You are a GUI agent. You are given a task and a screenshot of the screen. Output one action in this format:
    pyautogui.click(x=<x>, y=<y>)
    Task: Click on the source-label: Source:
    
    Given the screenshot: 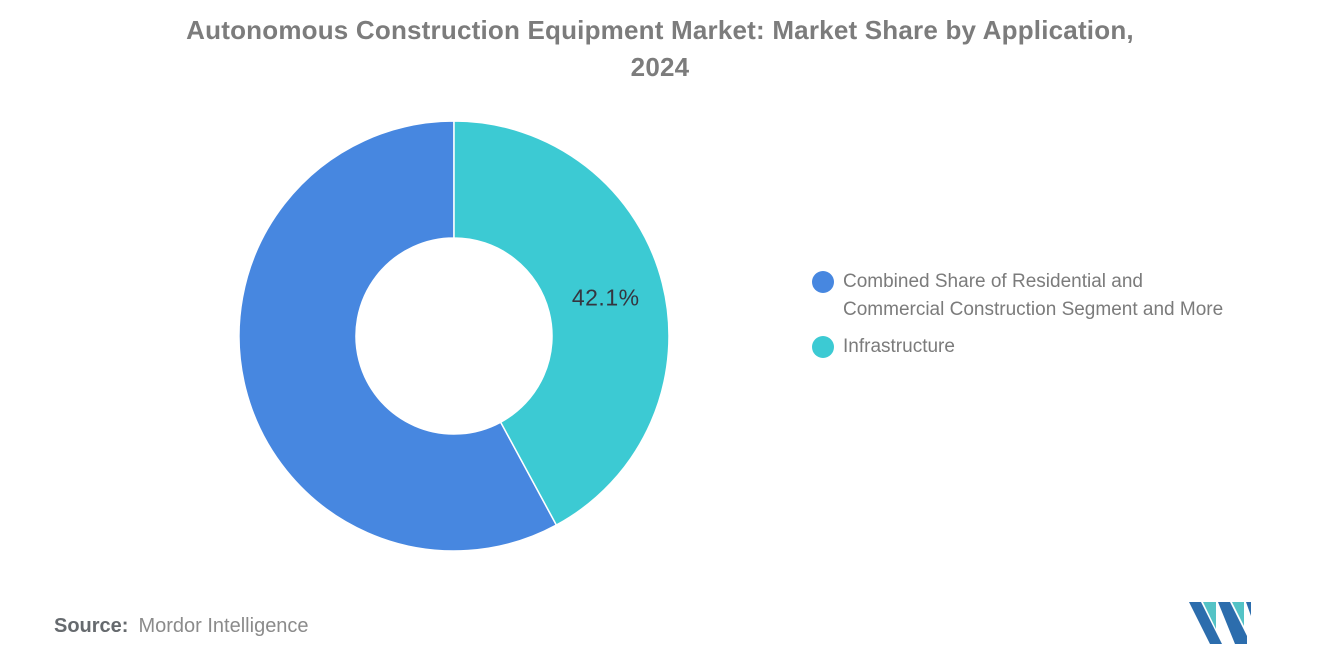 What is the action you would take?
    pyautogui.click(x=91, y=626)
    